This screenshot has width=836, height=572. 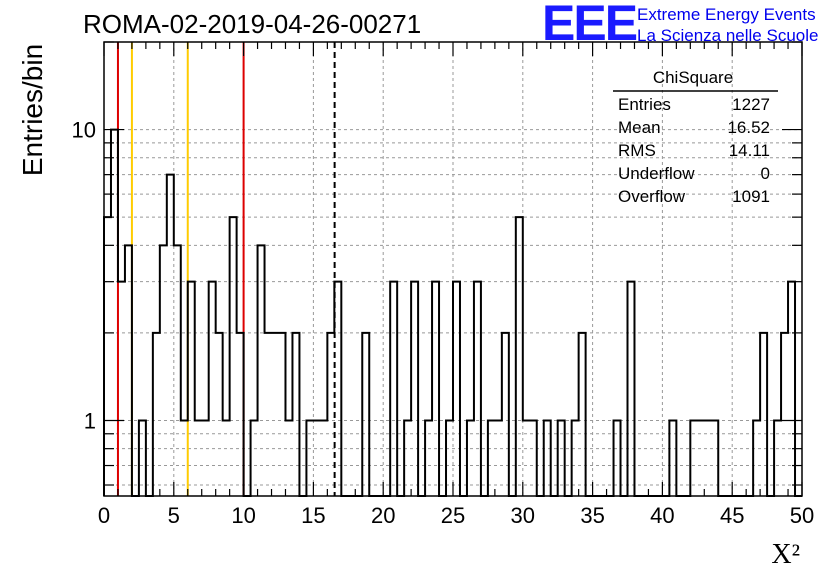 I want to click on x-tick-label: 5, so click(x=174, y=515).